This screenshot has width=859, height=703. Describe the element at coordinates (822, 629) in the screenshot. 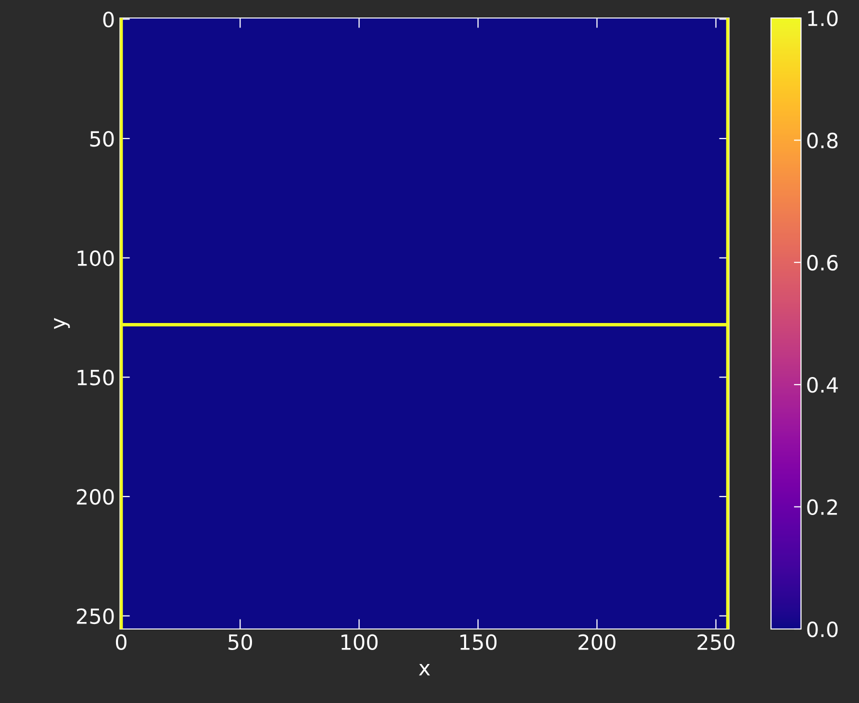

I see `color-bar-label: 0.0` at that location.